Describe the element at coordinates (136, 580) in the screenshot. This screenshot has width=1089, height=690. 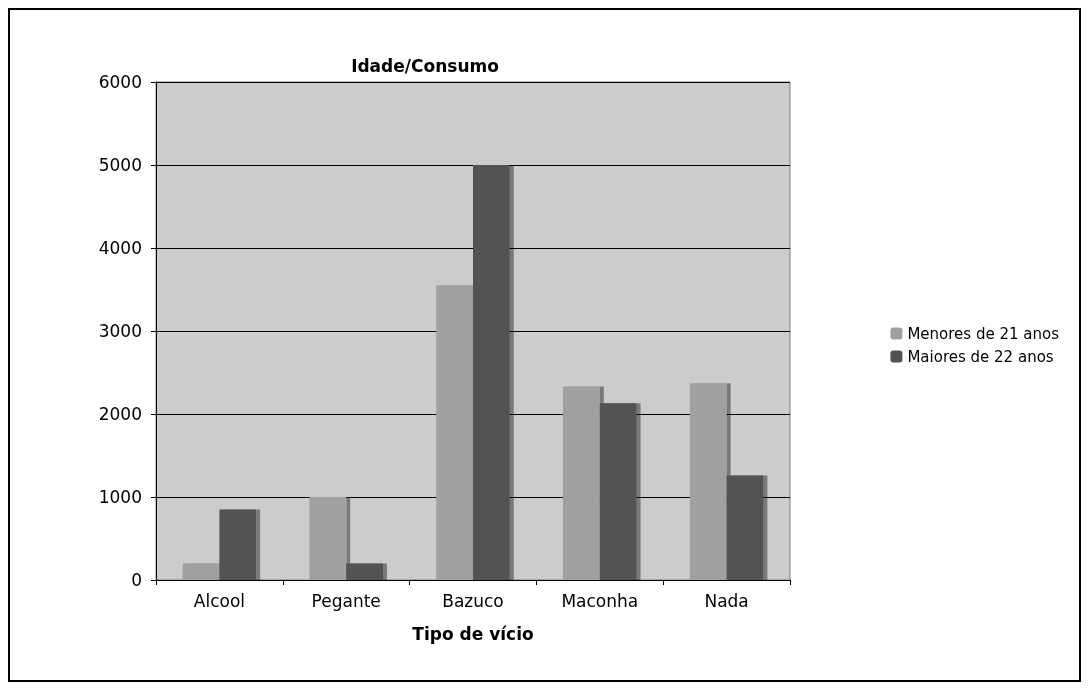
I see `y-tick-label: 0` at that location.